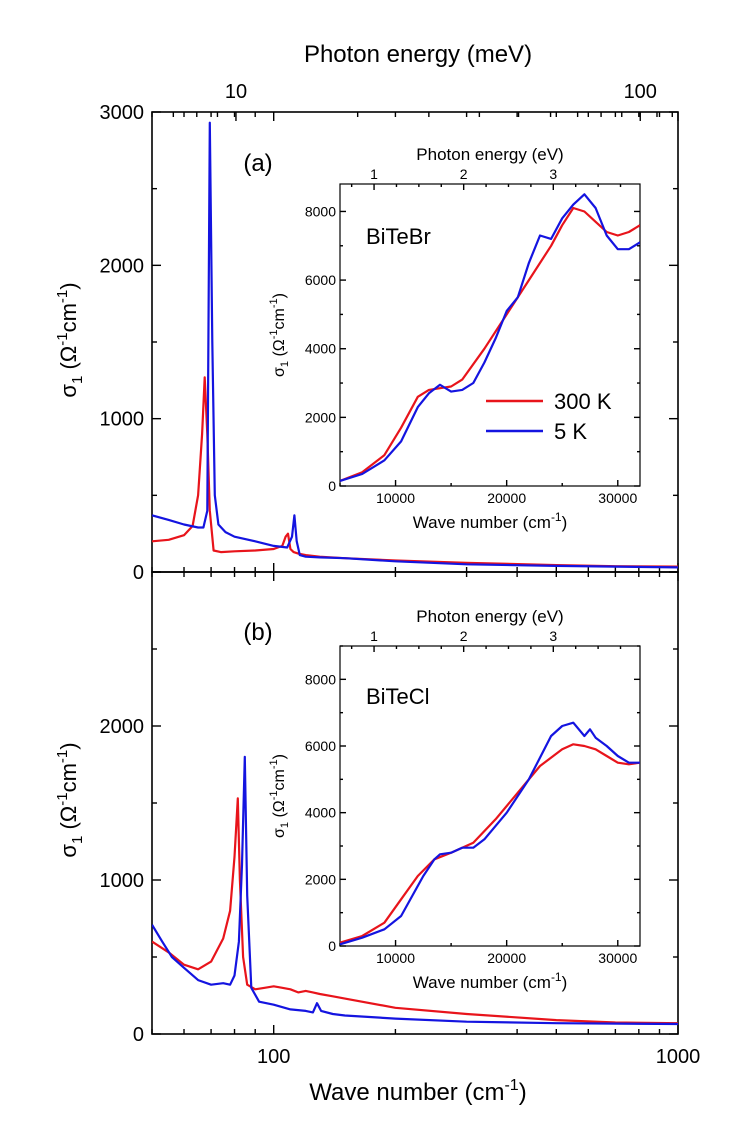 The width and height of the screenshot is (747, 1145). I want to click on top-mev-tick-label: 100, so click(640, 92).